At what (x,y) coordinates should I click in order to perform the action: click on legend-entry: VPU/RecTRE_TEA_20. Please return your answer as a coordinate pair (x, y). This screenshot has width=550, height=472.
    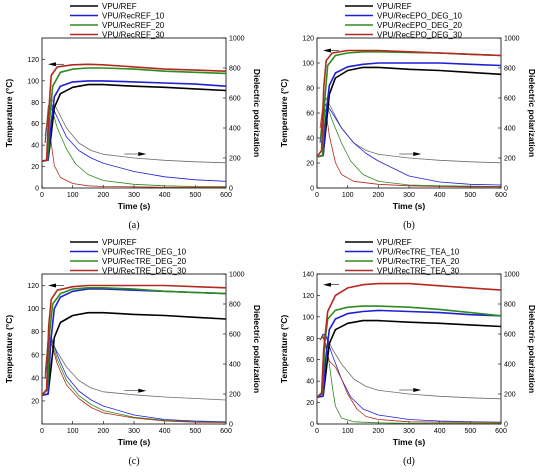
    Looking at the image, I should click on (418, 261).